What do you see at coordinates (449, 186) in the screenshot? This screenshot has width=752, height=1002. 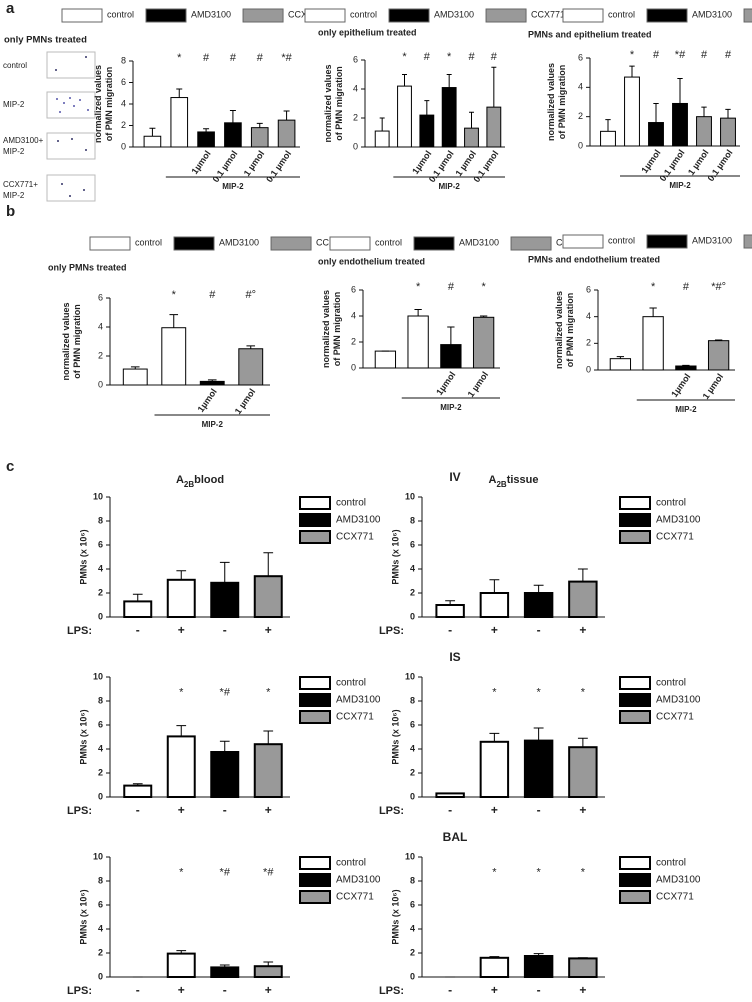 I see `group-label: MIP-2` at bounding box center [449, 186].